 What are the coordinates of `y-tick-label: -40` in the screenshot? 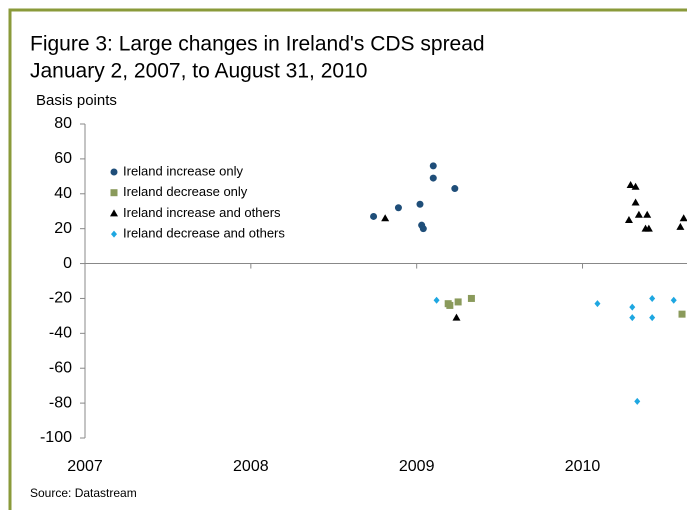 It's located at (60, 333).